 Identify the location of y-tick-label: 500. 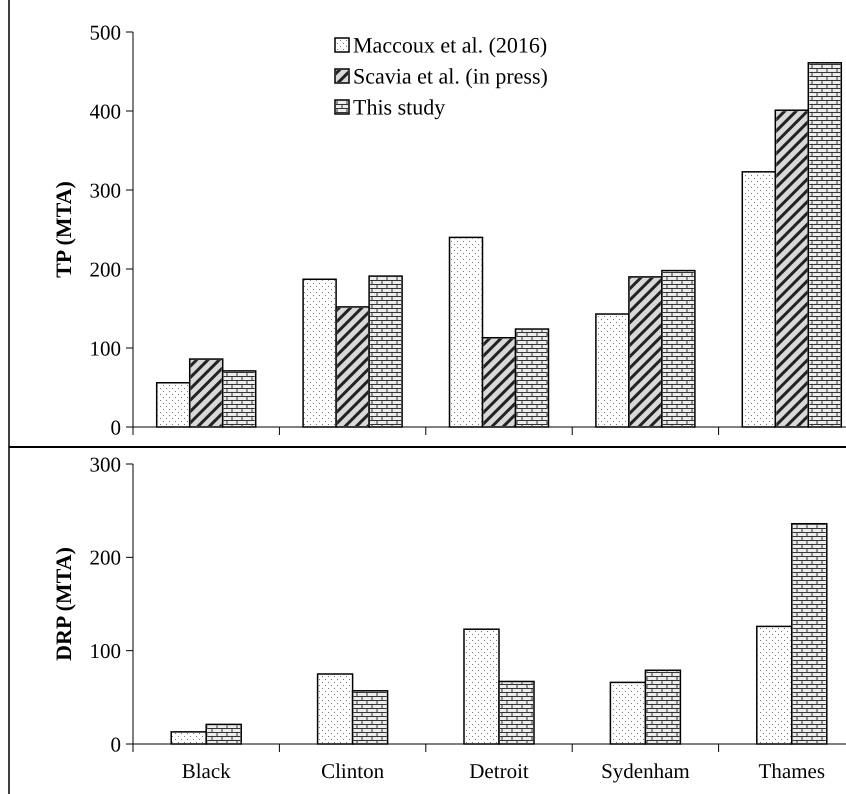
(105, 32).